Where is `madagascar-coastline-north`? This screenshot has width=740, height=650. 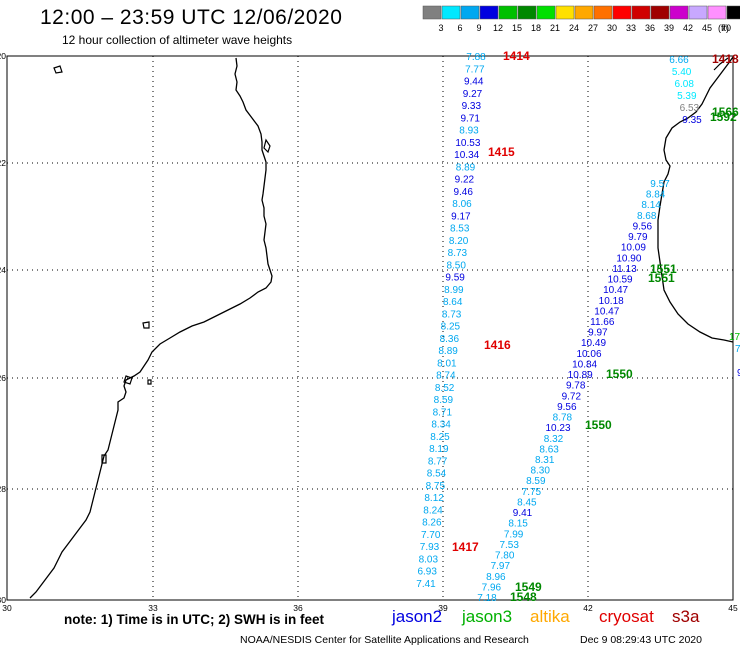 madagascar-coastline-north is located at coordinates (721, 64).